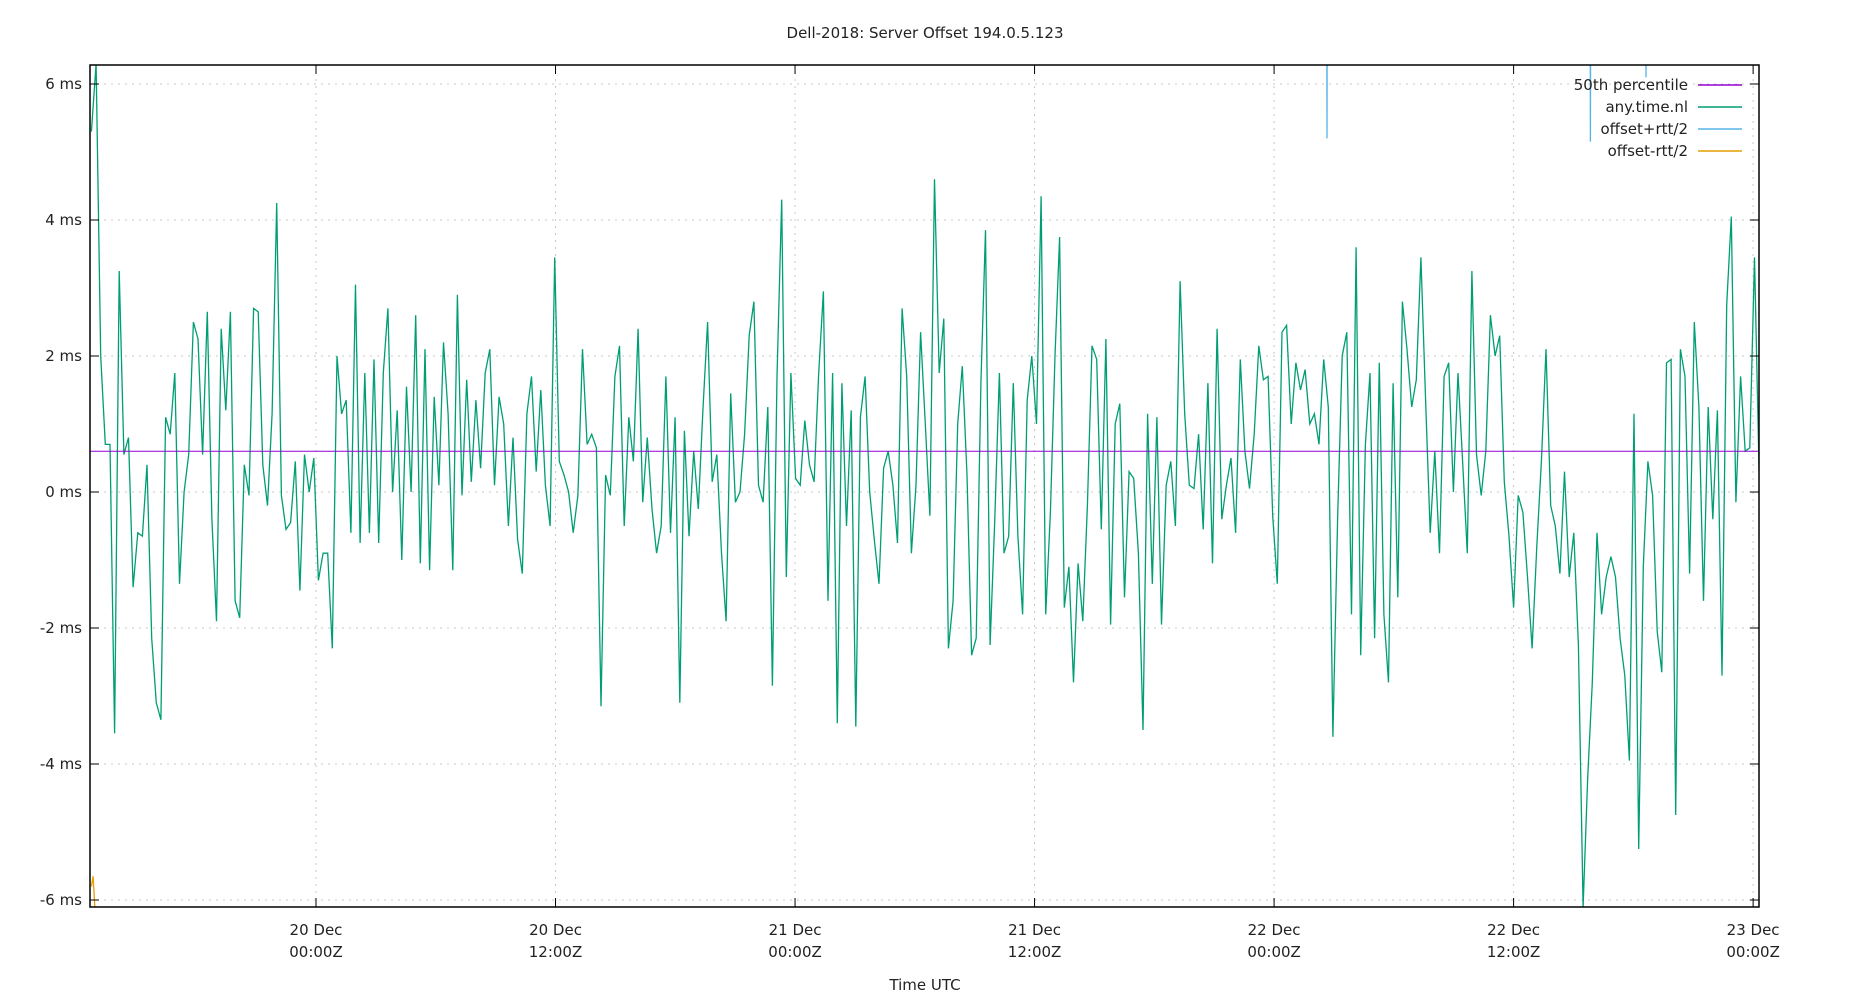  I want to click on legend-label: offset+rtt/2, so click(1644, 129).